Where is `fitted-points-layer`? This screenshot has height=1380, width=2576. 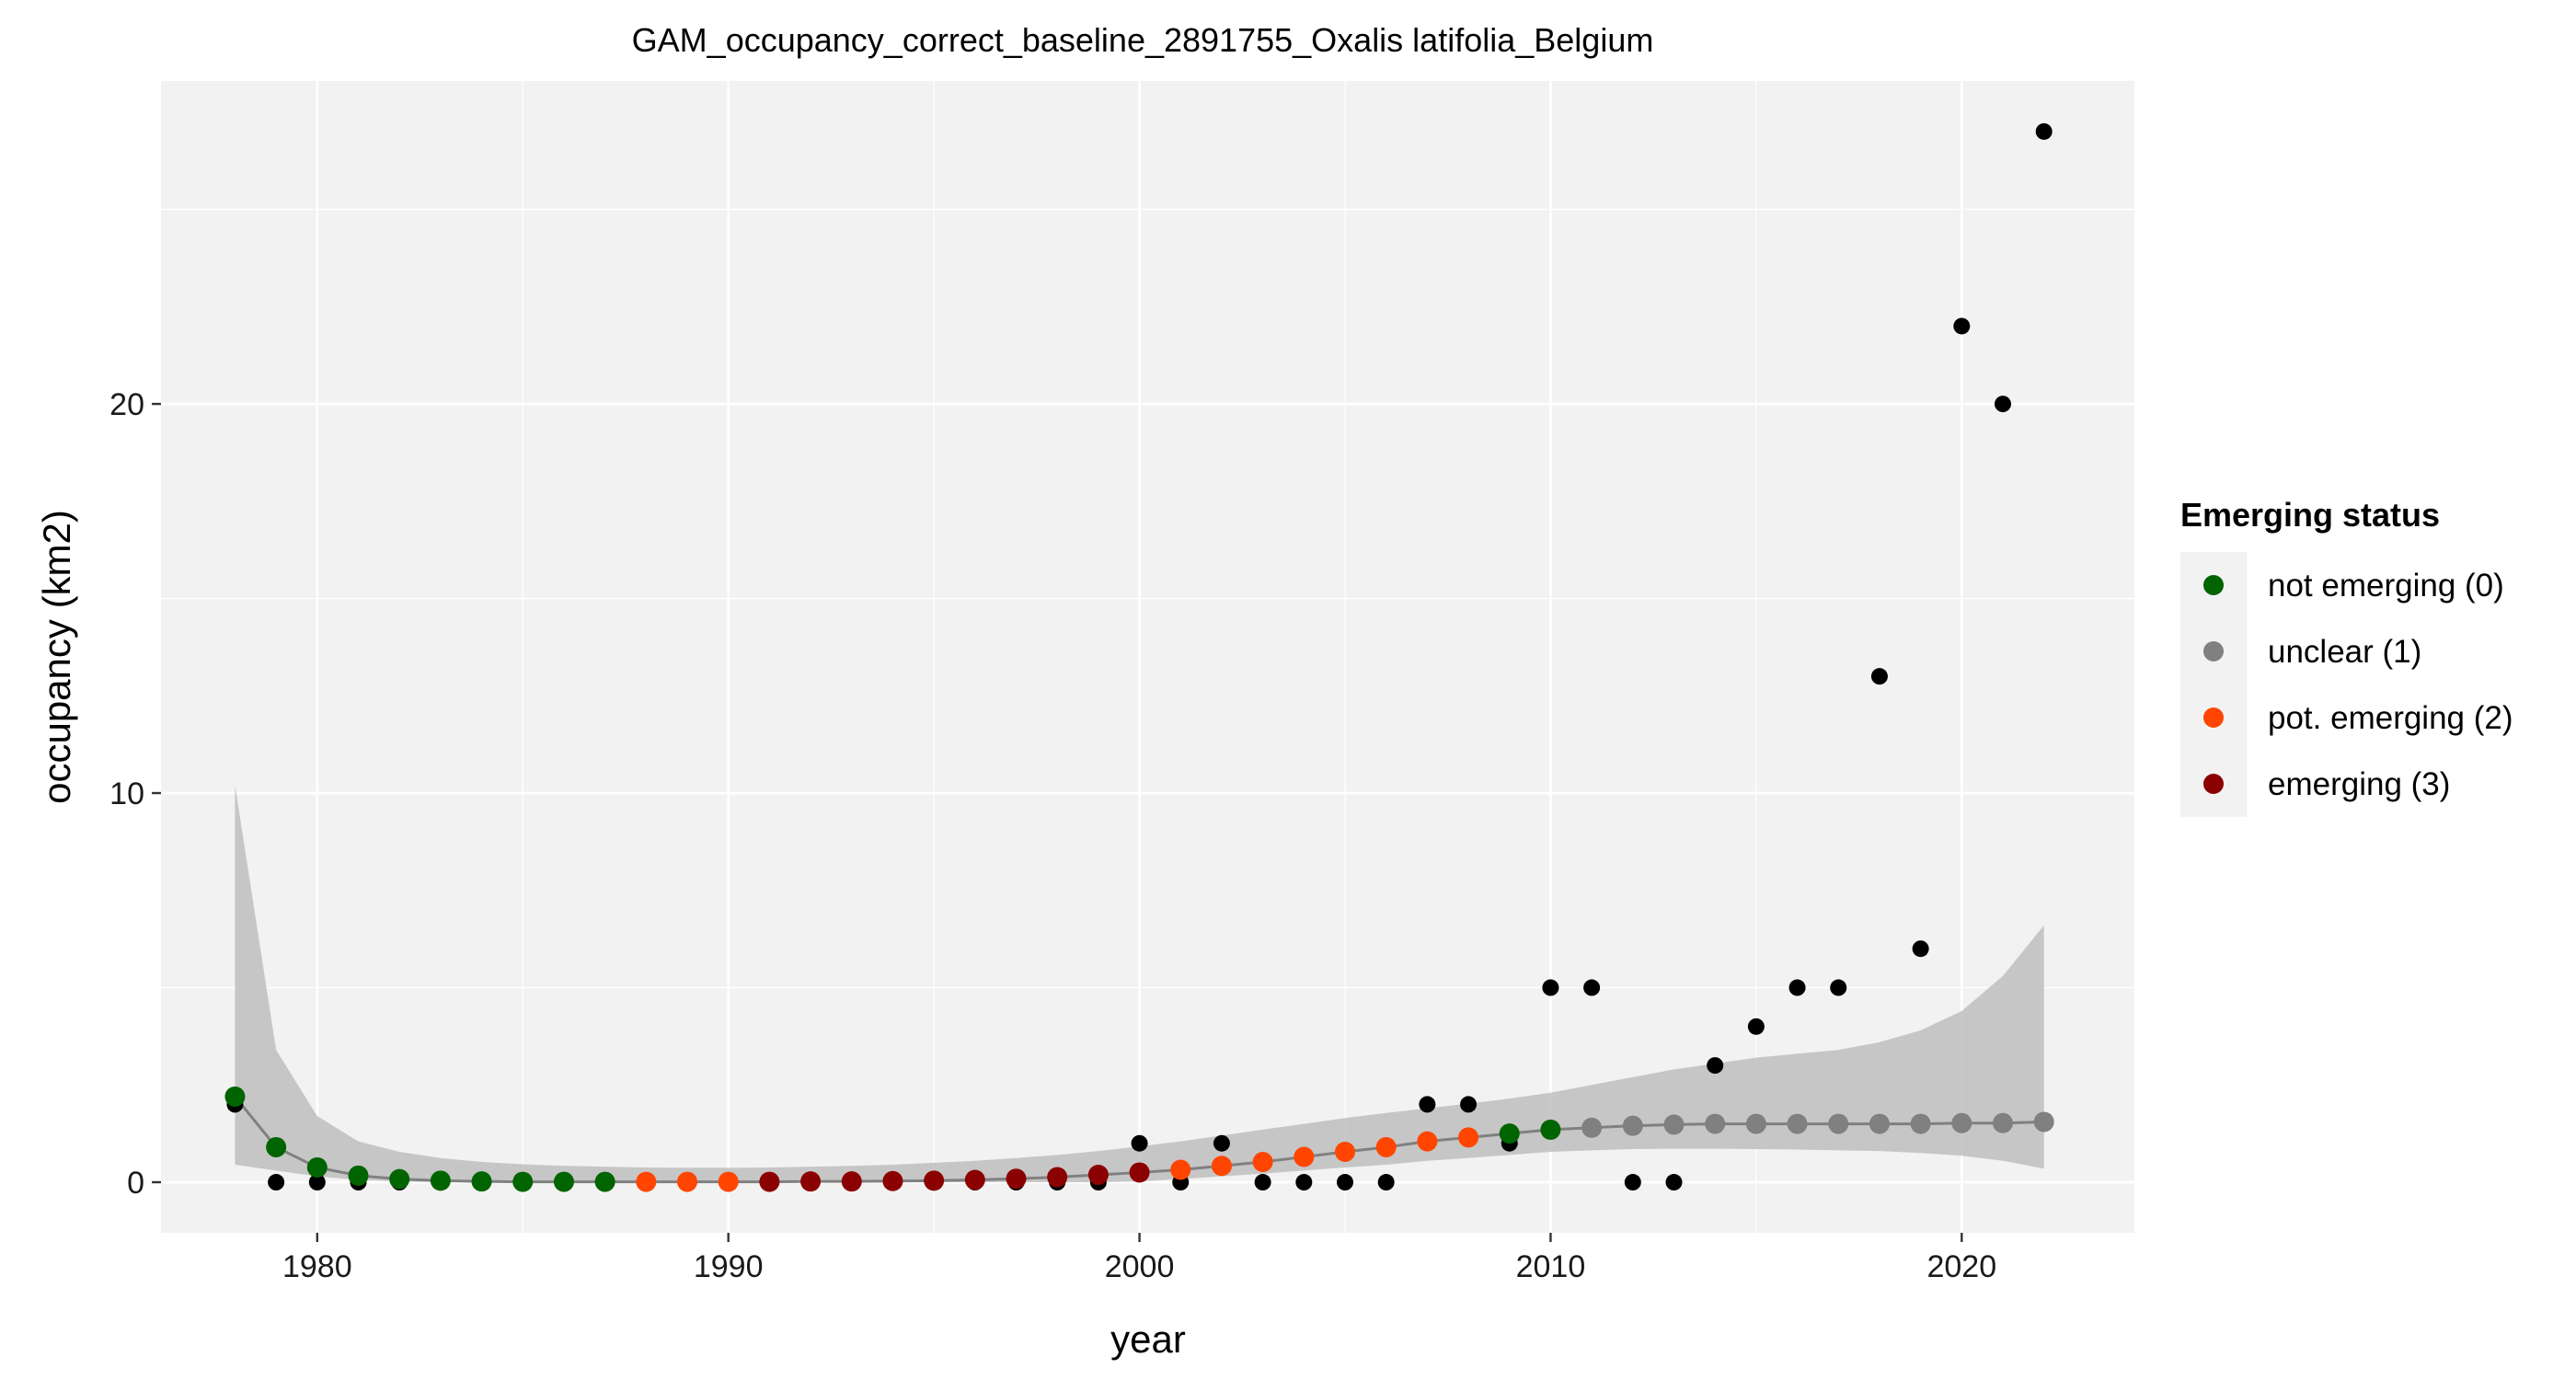
fitted-points-layer is located at coordinates (1139, 1139).